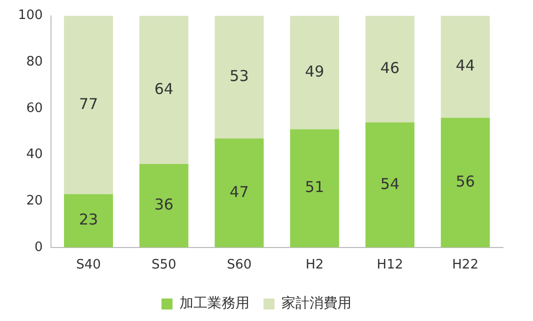 The height and width of the screenshot is (321, 533). Describe the element at coordinates (38, 247) in the screenshot. I see `y-tick-label: 0` at that location.